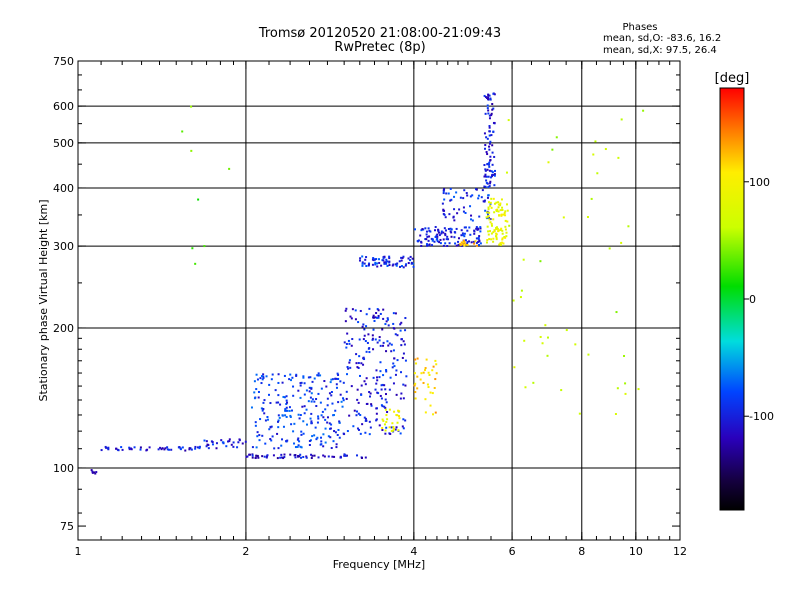  I want to click on x-tick-label: 6, so click(512, 551).